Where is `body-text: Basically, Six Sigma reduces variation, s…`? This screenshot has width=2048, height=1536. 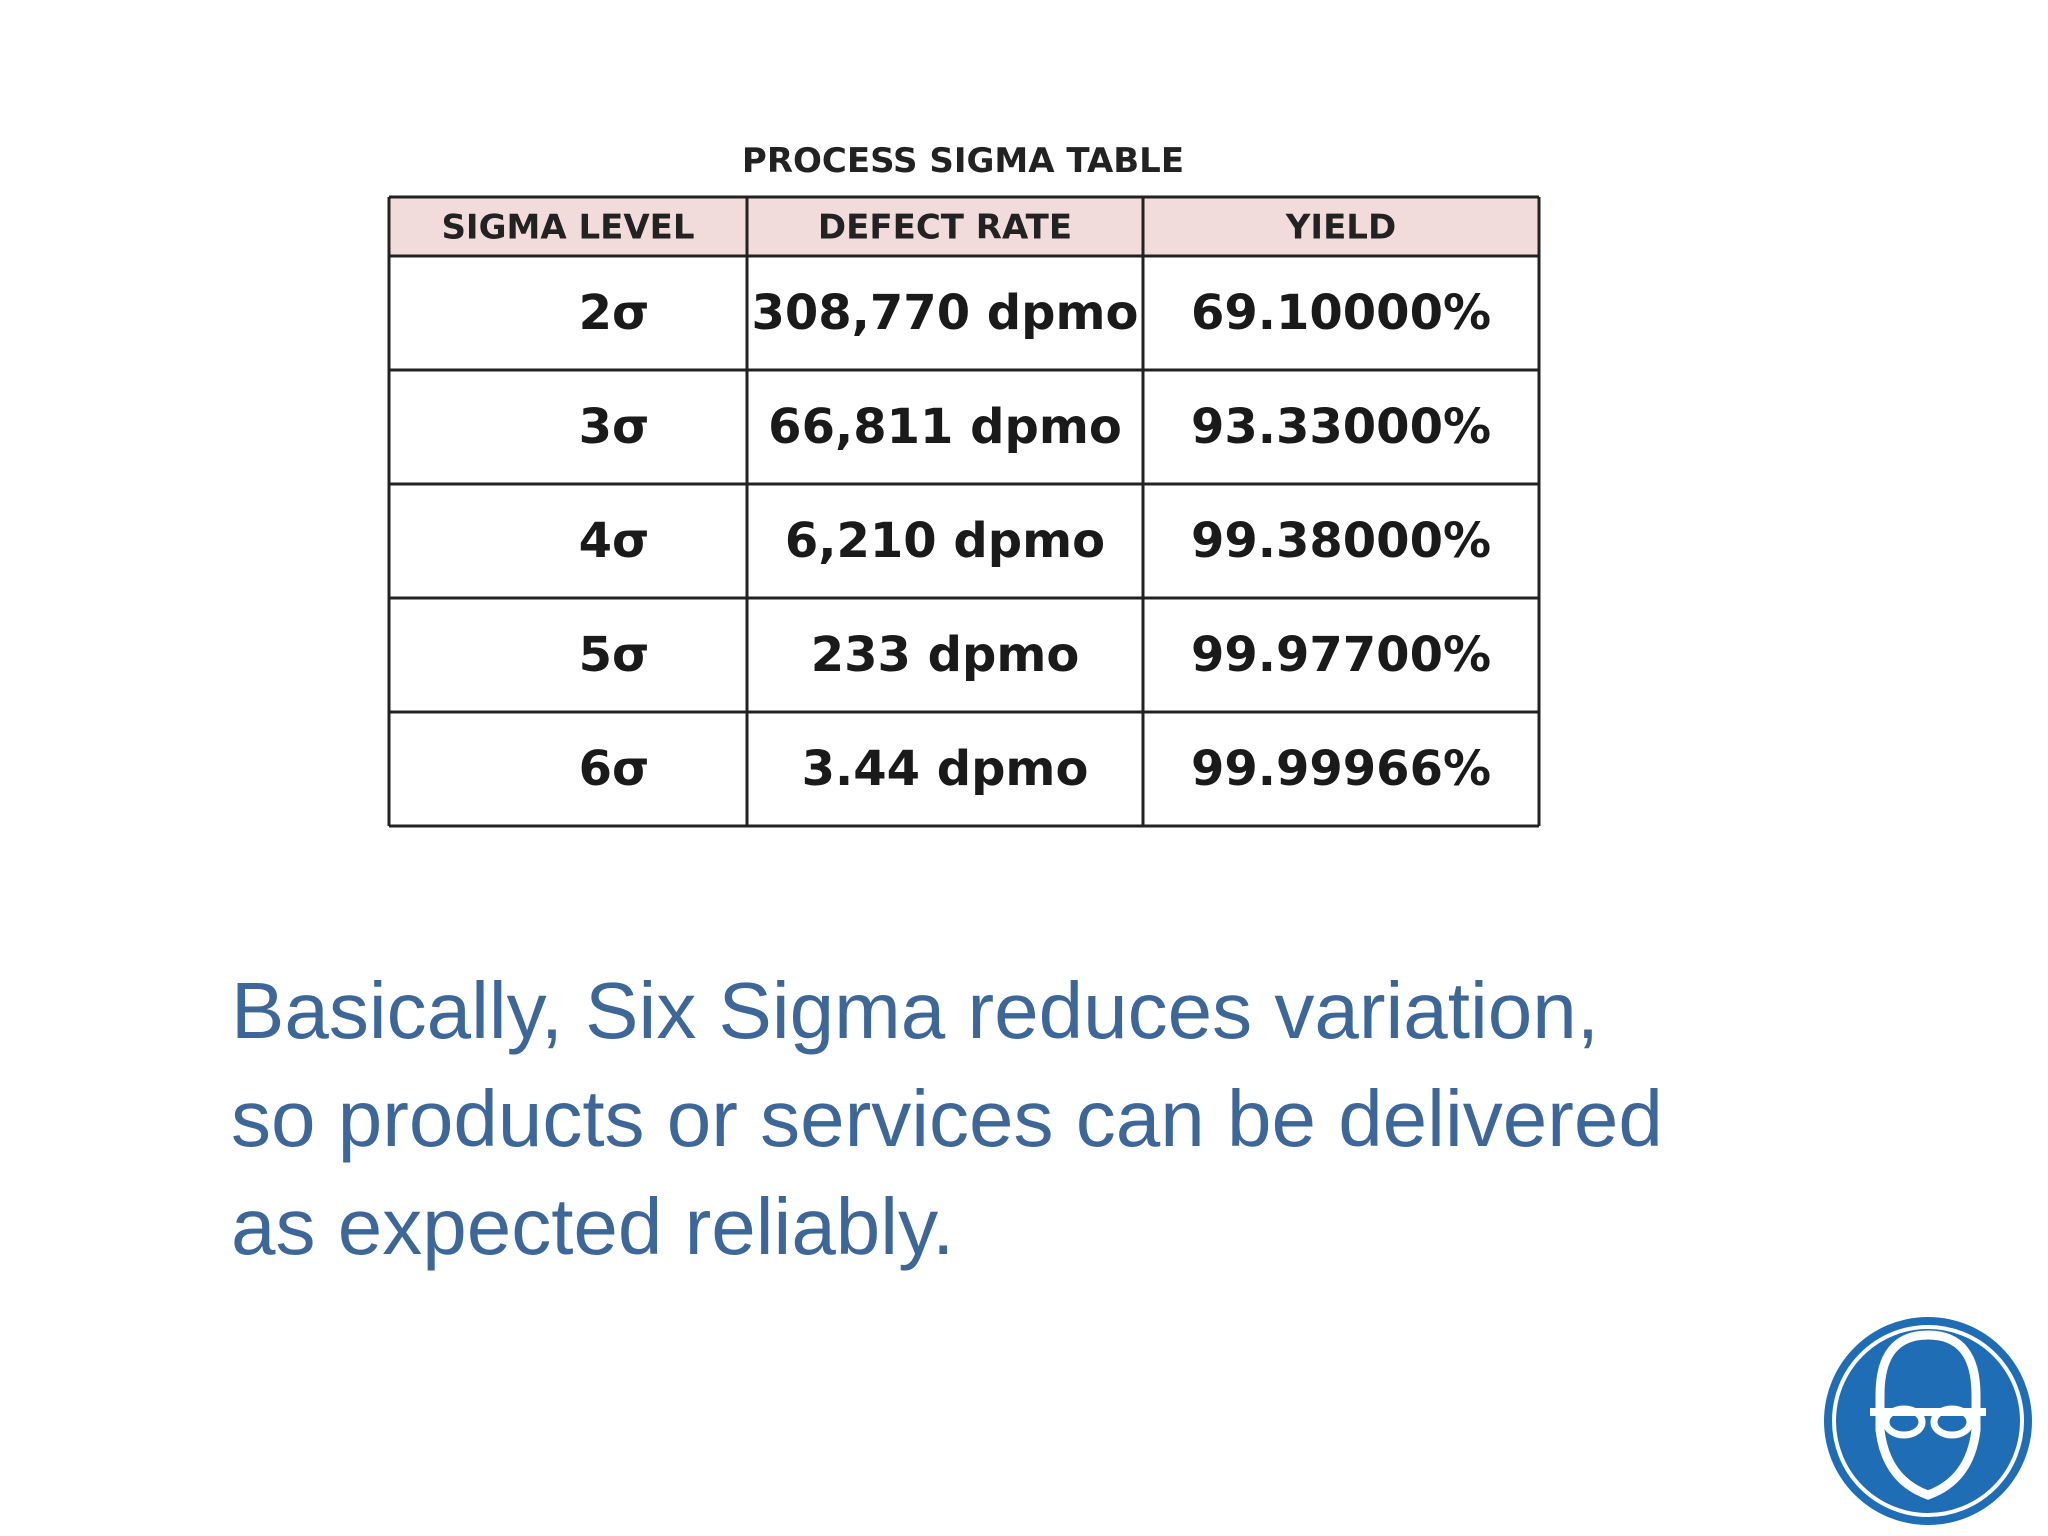 body-text: Basically, Six Sigma reduces variation, s… is located at coordinates (947, 1118).